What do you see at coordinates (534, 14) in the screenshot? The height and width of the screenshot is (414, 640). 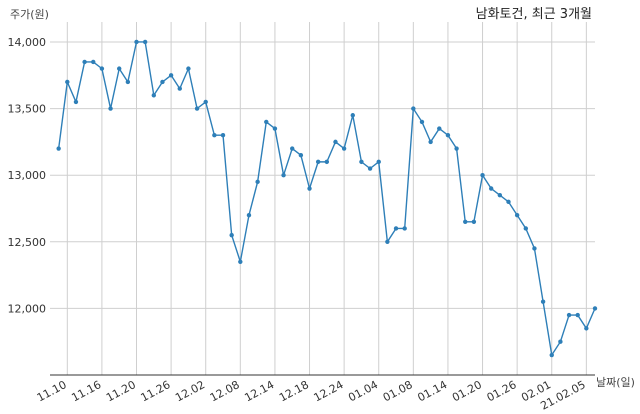 I see `chart-title: 남화토건, 최근 3개월` at bounding box center [534, 14].